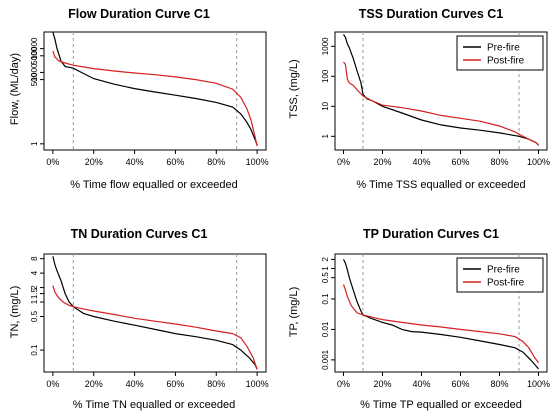  What do you see at coordinates (139, 234) in the screenshot?
I see `panel-title: TN Duration Curves C1` at bounding box center [139, 234].